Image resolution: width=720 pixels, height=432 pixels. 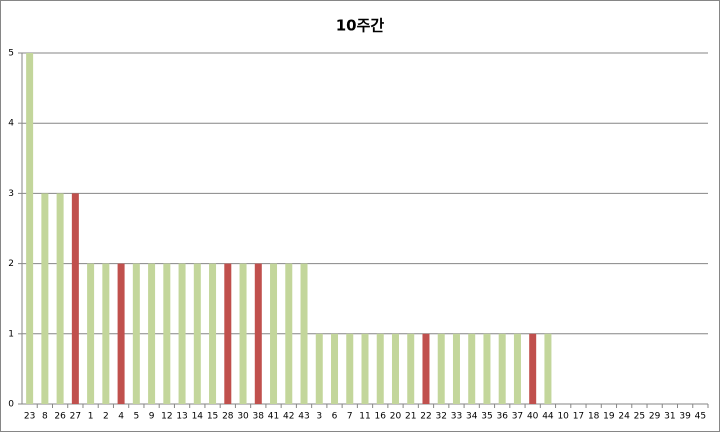 What do you see at coordinates (11, 264) in the screenshot?
I see `y-tick-label: 2` at bounding box center [11, 264].